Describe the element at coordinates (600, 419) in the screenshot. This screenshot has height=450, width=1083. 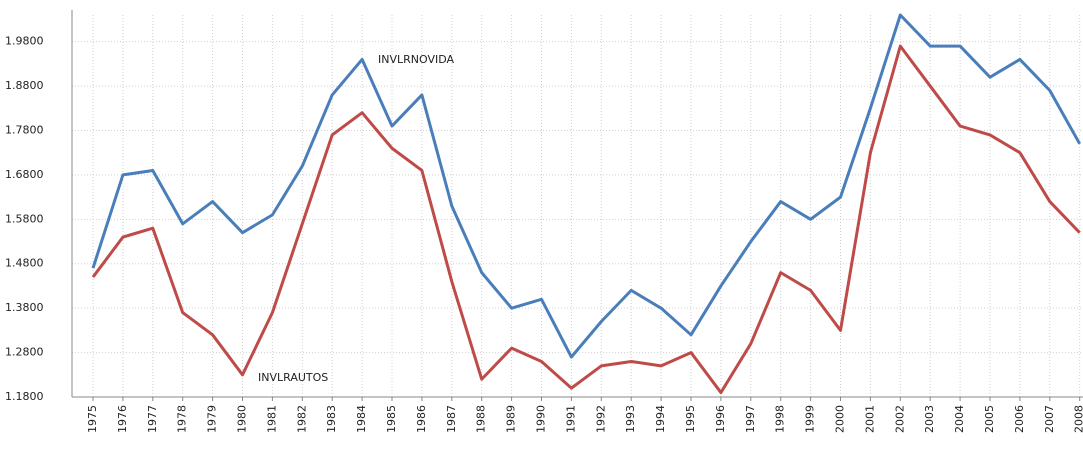
I see `x-tick-label: 1992` at that location.